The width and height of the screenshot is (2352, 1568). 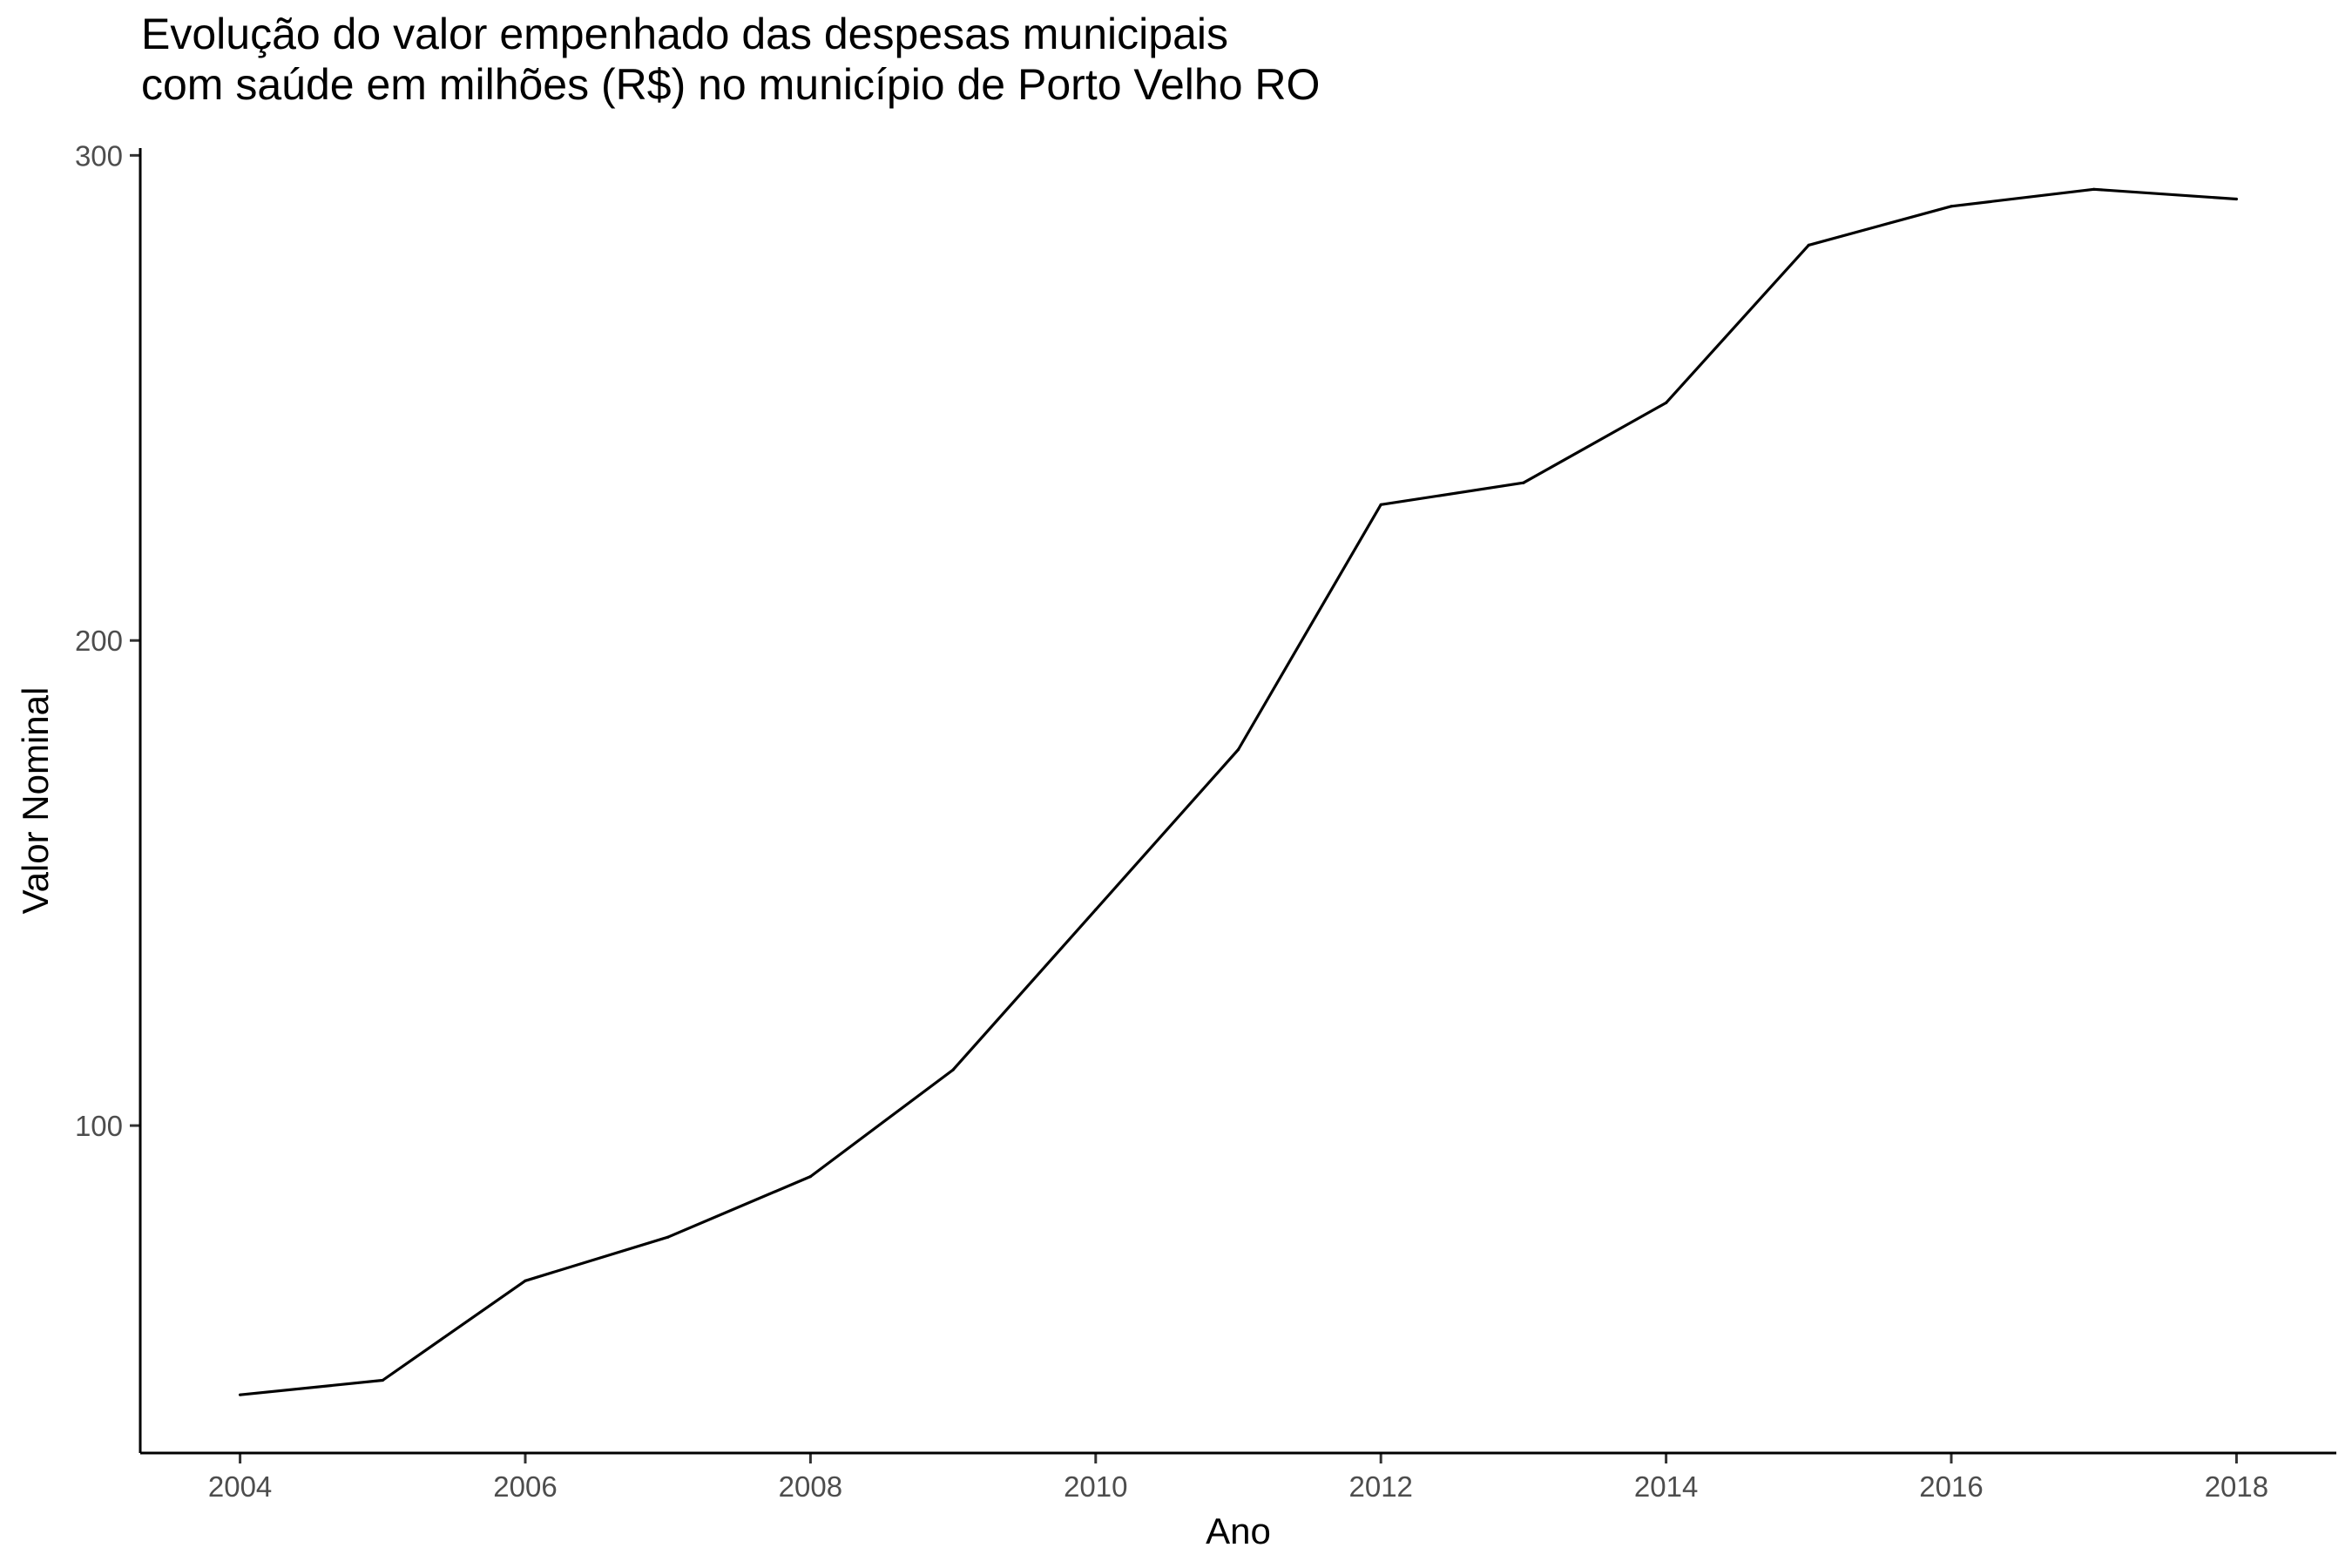 I want to click on data-point-2008, so click(x=810, y=1176).